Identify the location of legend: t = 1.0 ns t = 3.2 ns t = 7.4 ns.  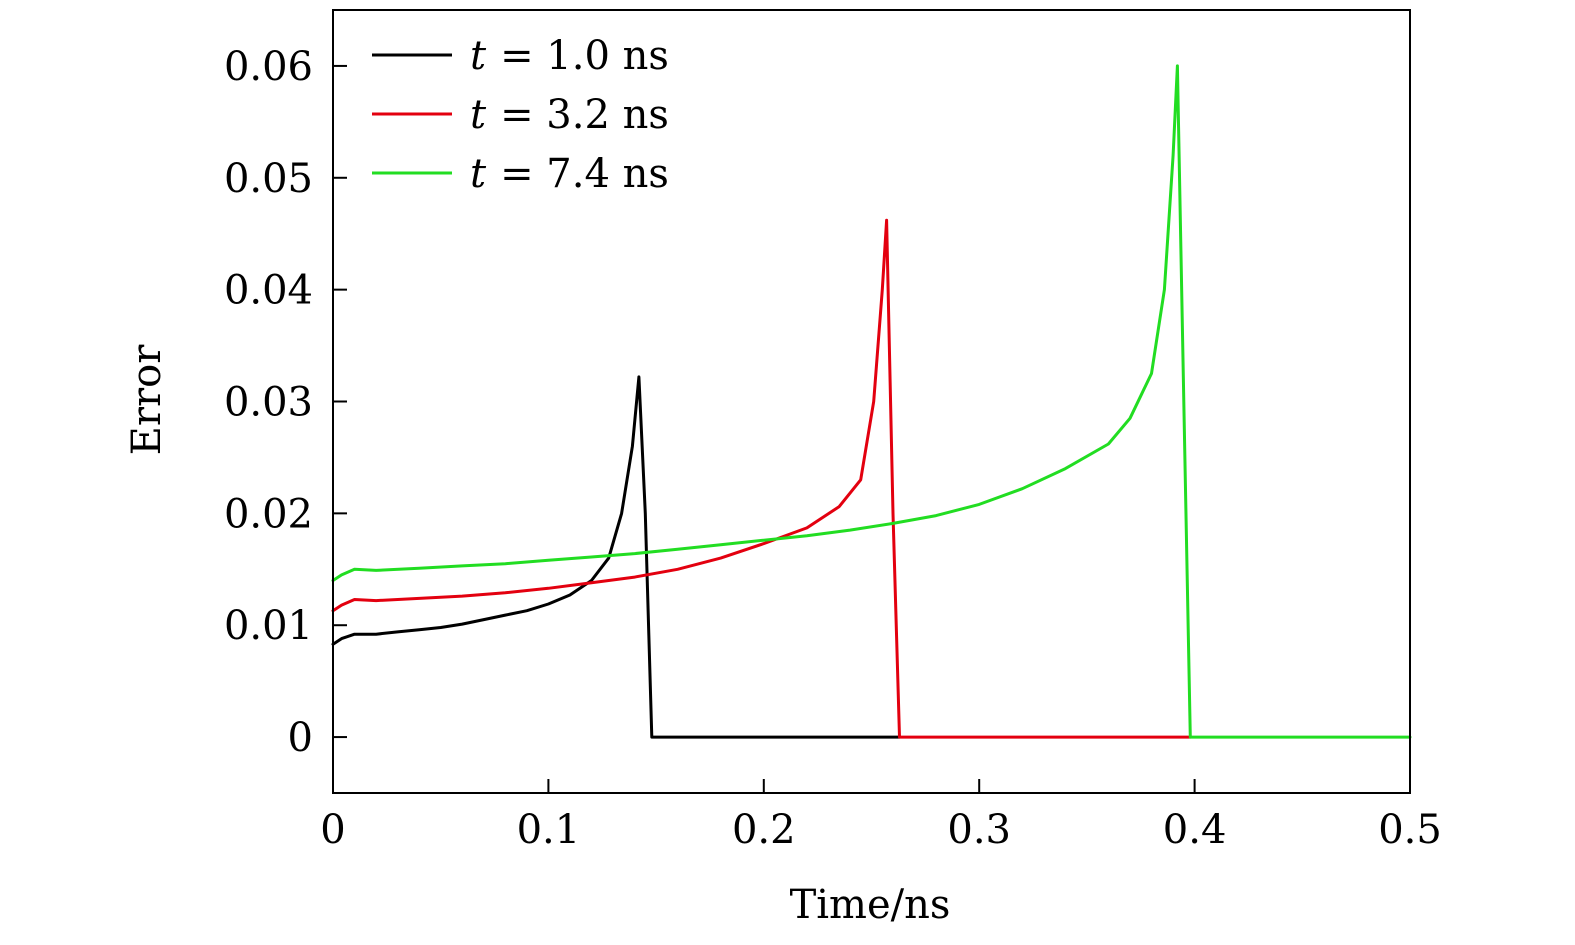
(520, 115).